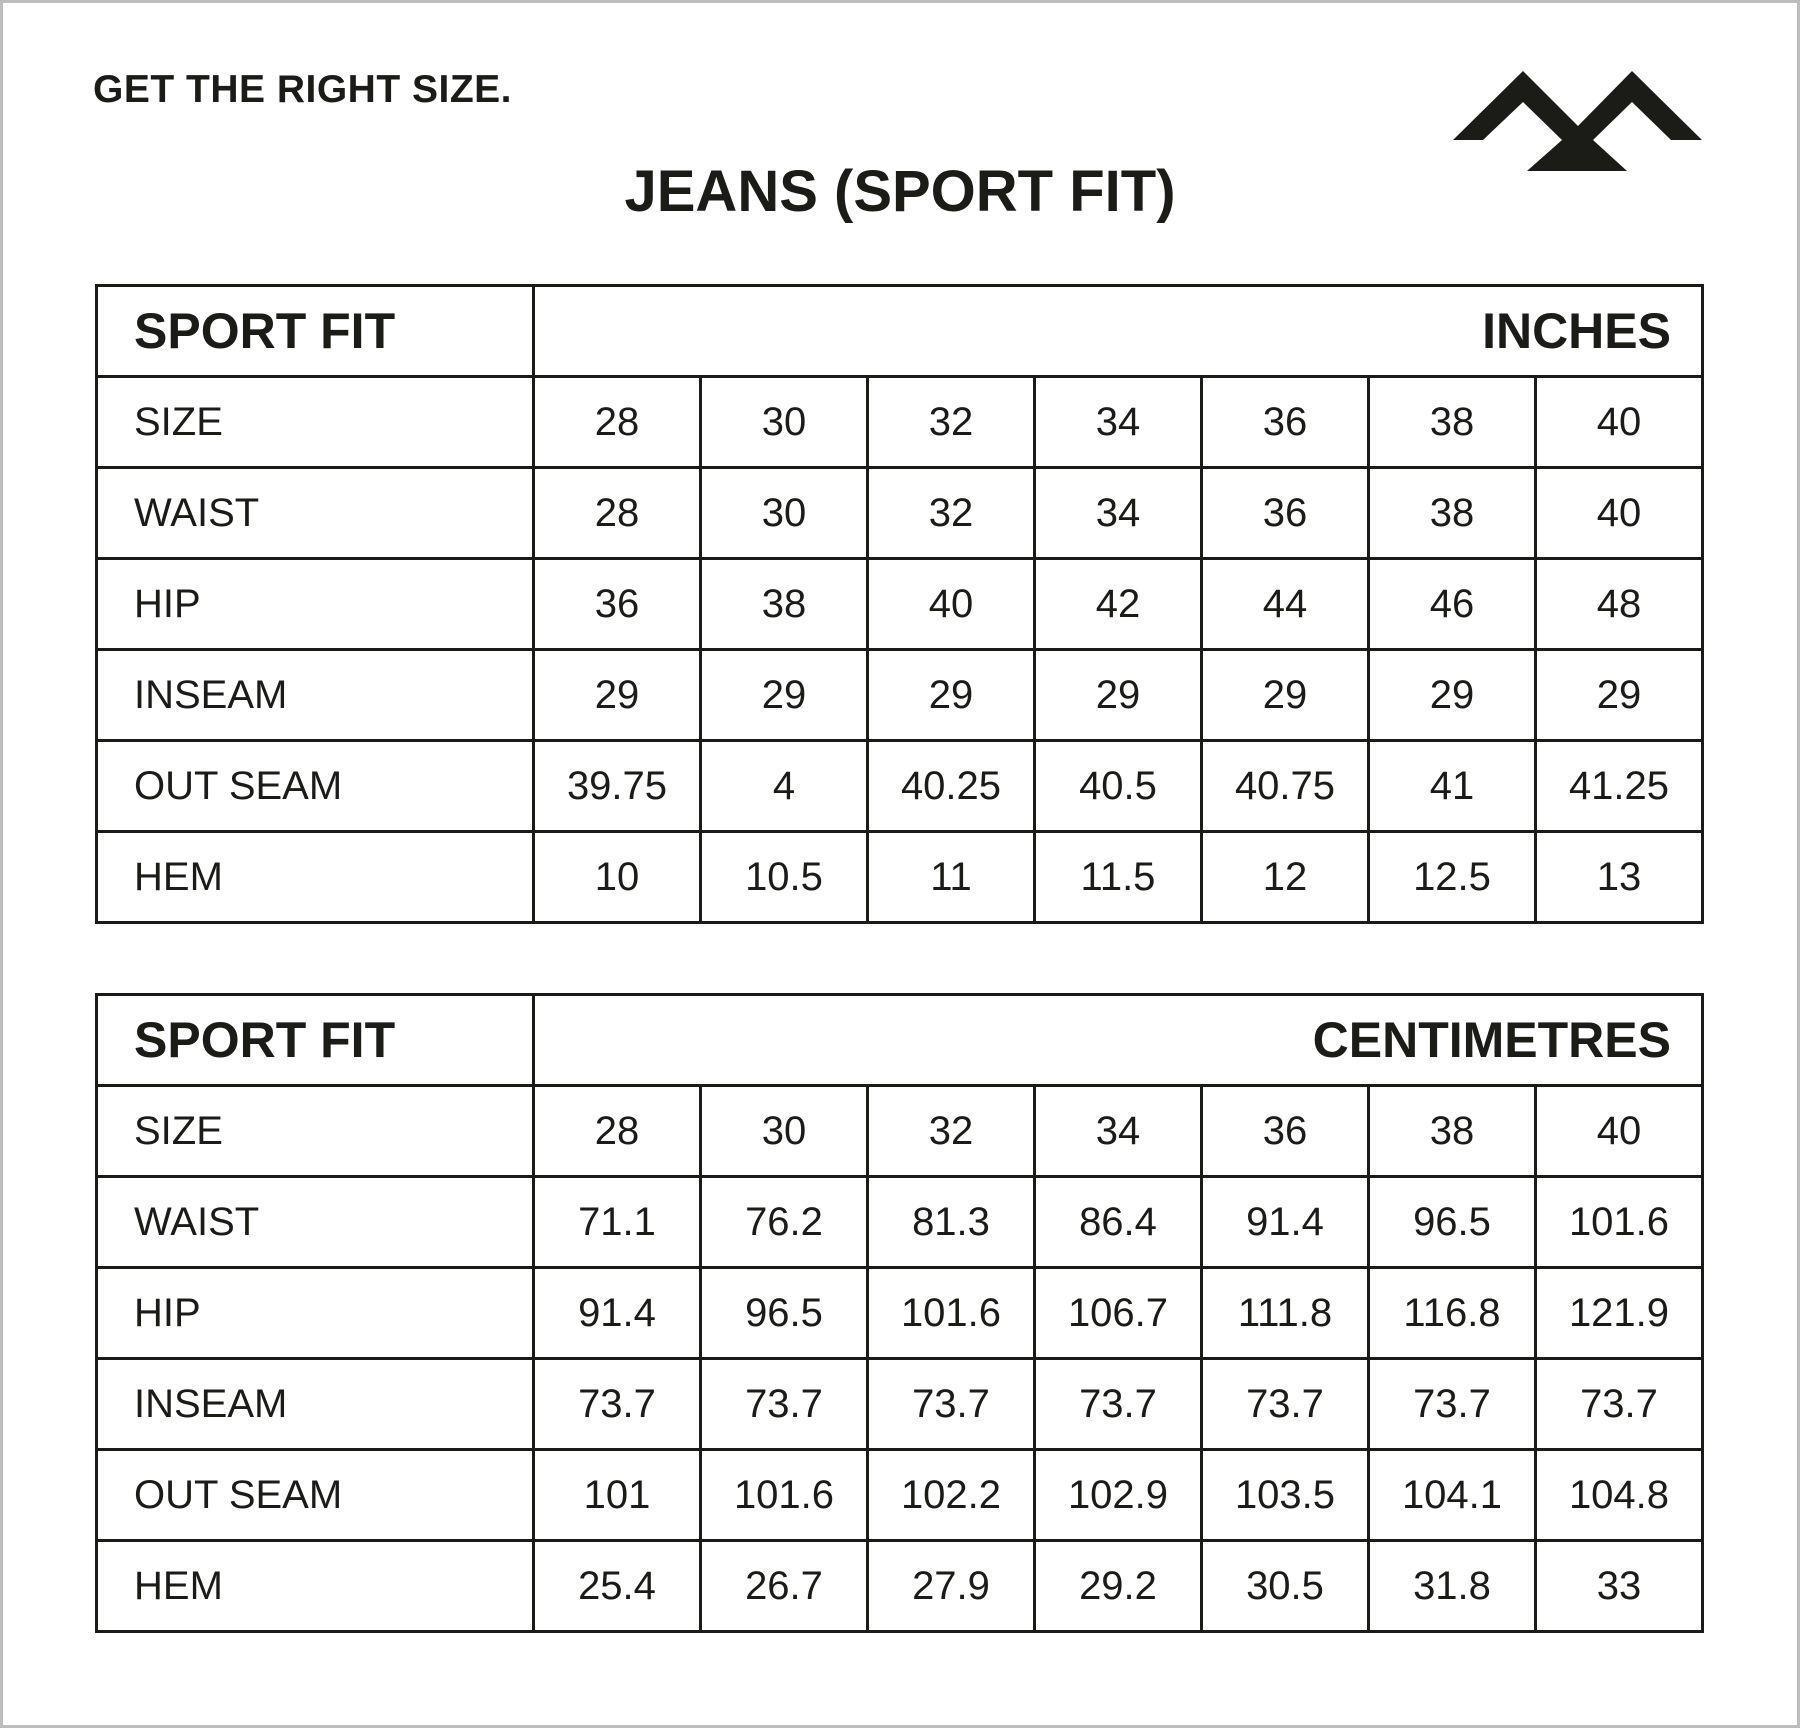 This screenshot has width=1800, height=1728. Describe the element at coordinates (951, 786) in the screenshot. I see `table-cell: 40.25` at that location.